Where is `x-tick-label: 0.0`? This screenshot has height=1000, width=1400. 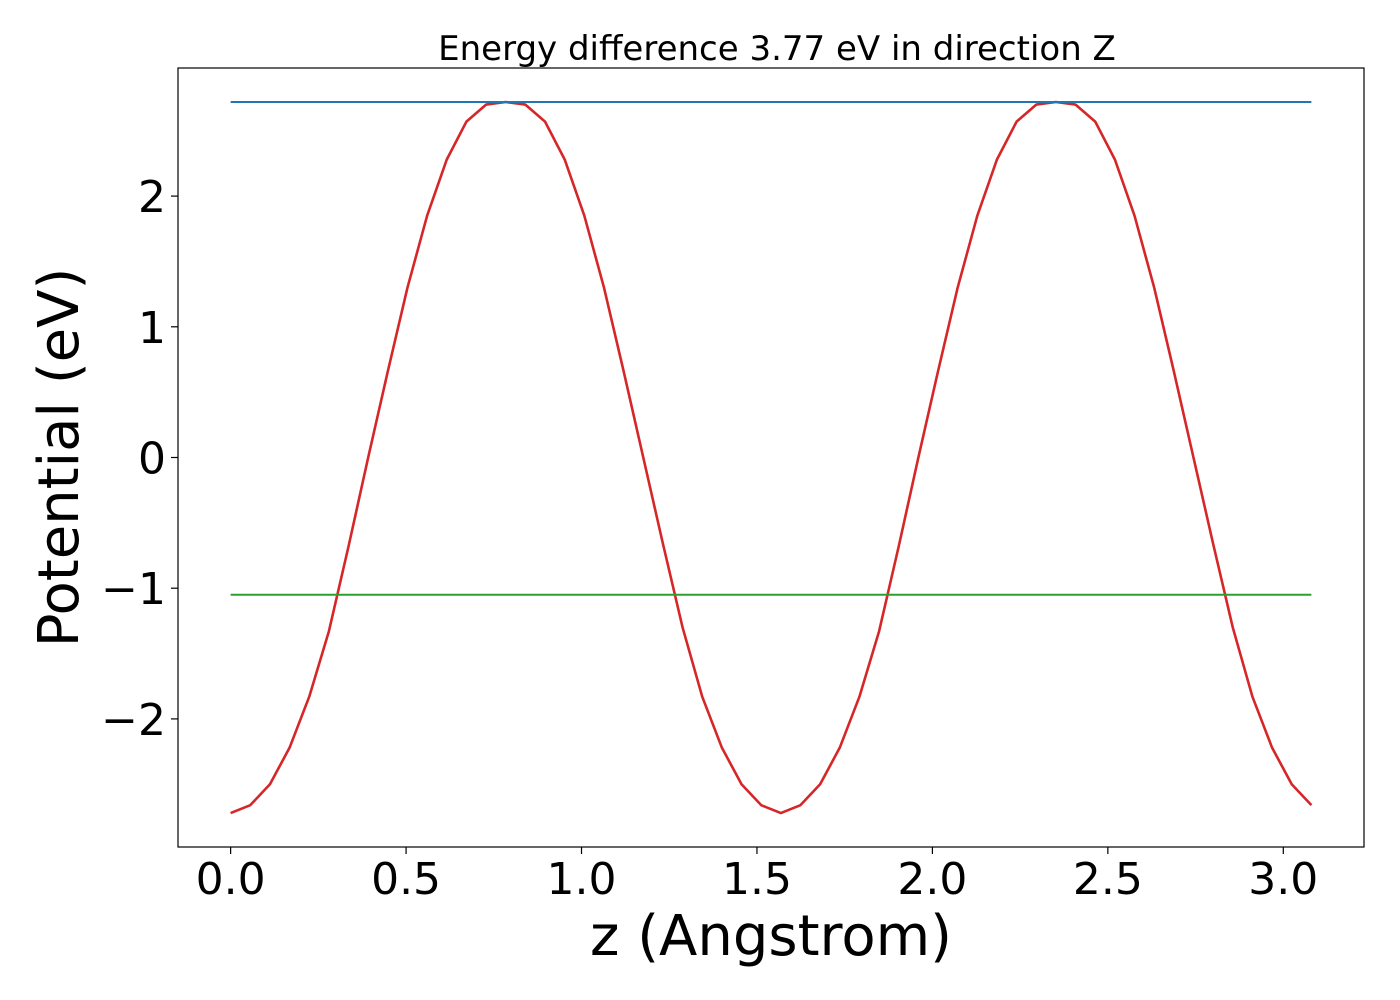 x-tick-label: 0.0 is located at coordinates (231, 879).